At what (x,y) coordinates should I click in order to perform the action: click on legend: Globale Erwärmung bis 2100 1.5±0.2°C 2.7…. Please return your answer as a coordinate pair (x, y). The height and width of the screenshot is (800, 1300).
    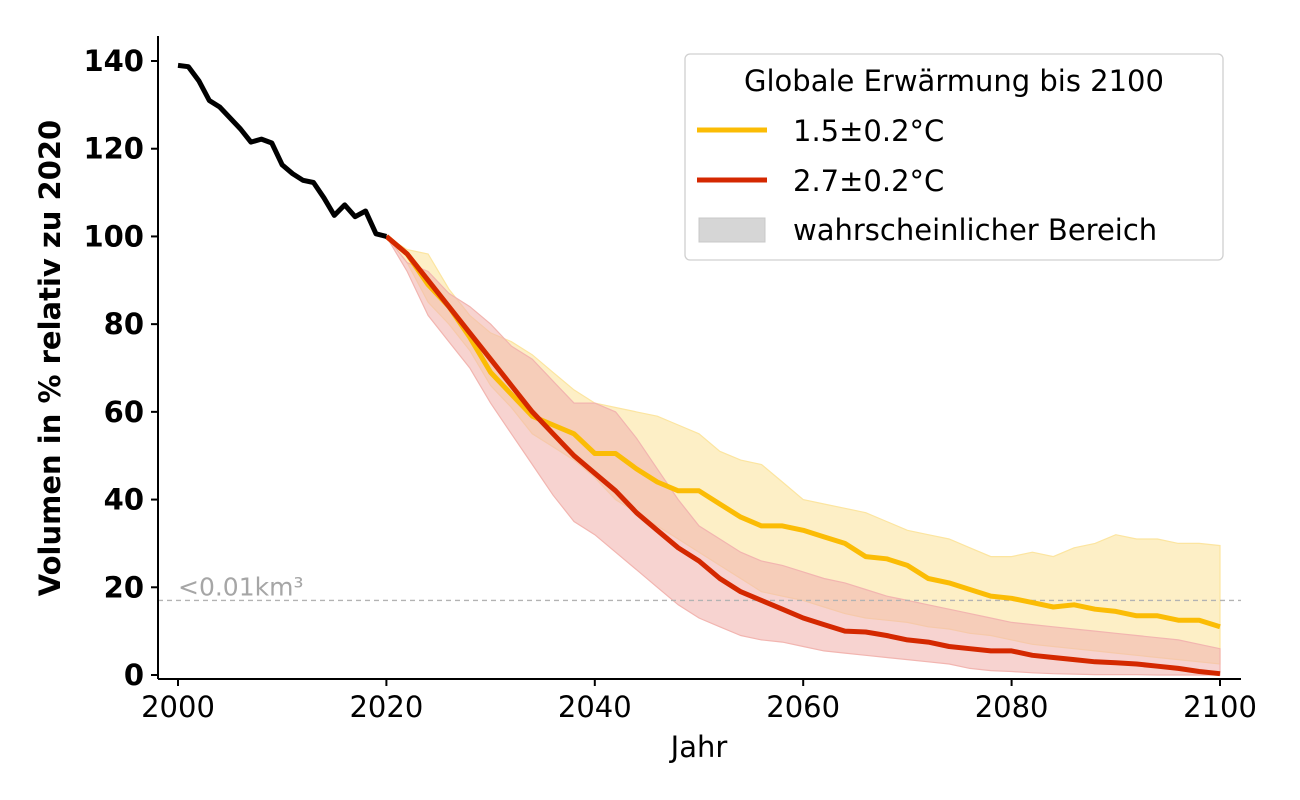
    Looking at the image, I should click on (954, 157).